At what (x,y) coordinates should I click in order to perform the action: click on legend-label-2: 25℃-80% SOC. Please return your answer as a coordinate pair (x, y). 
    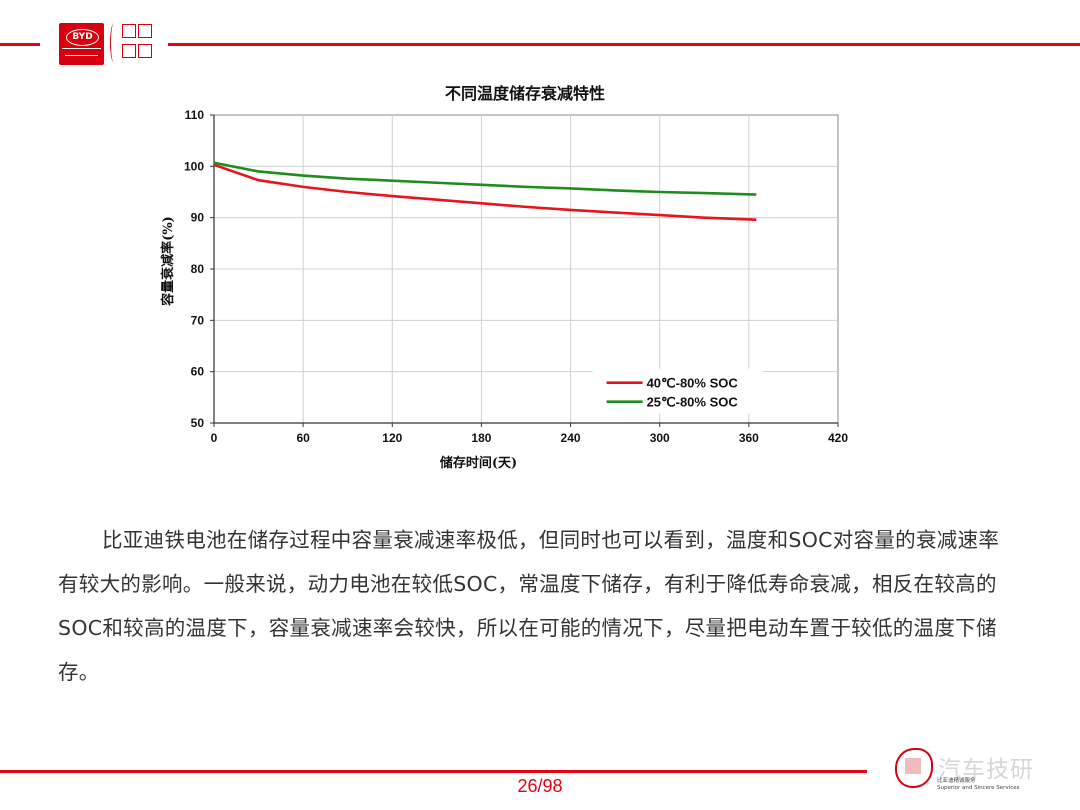
    Looking at the image, I should click on (693, 402).